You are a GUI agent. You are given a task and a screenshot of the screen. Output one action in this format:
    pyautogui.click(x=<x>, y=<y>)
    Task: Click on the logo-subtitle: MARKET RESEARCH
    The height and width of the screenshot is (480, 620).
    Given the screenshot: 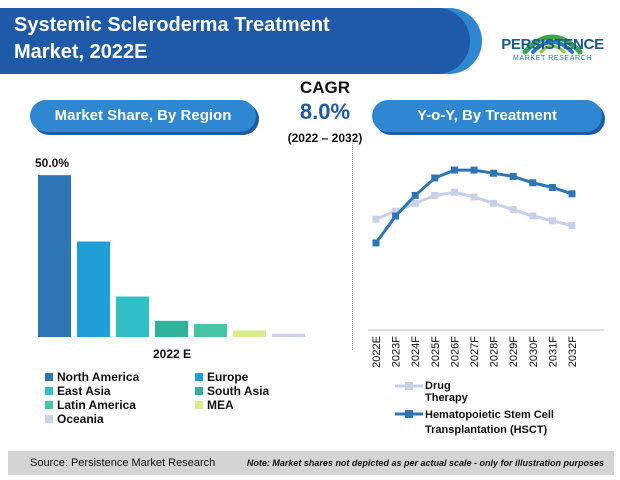 What is the action you would take?
    pyautogui.click(x=552, y=58)
    